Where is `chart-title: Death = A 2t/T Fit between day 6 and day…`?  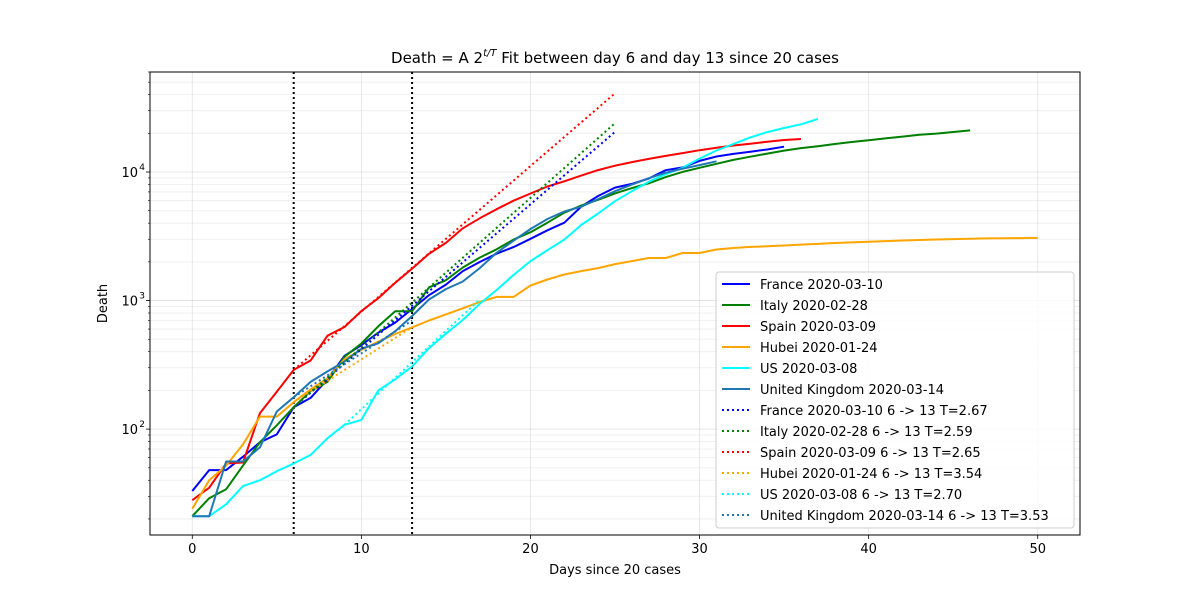
chart-title: Death = A 2t/T Fit between day 6 and day… is located at coordinates (615, 57).